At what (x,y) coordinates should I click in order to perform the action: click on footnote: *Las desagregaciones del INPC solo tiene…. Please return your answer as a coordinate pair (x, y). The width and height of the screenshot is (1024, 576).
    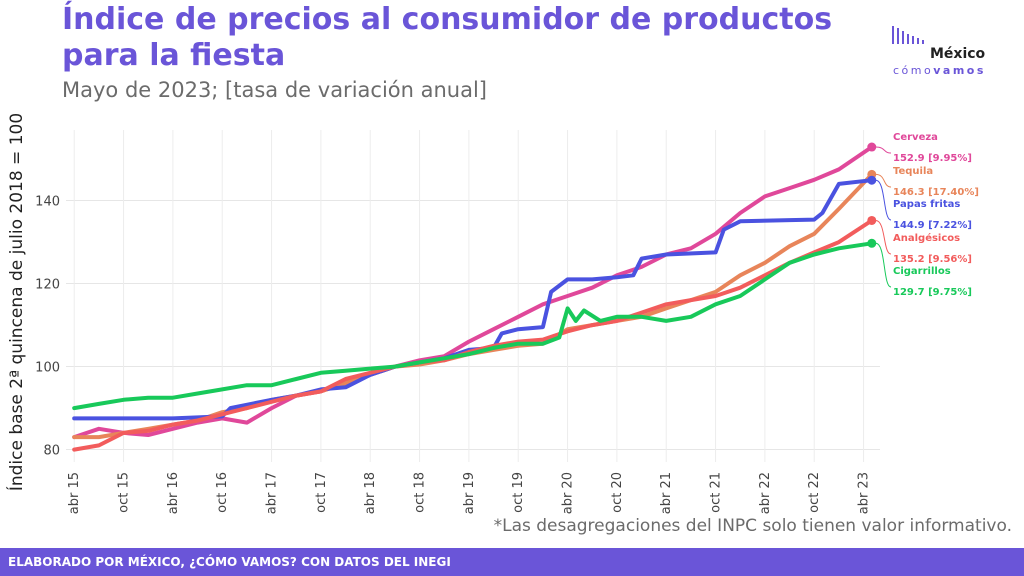
    Looking at the image, I should click on (752, 526).